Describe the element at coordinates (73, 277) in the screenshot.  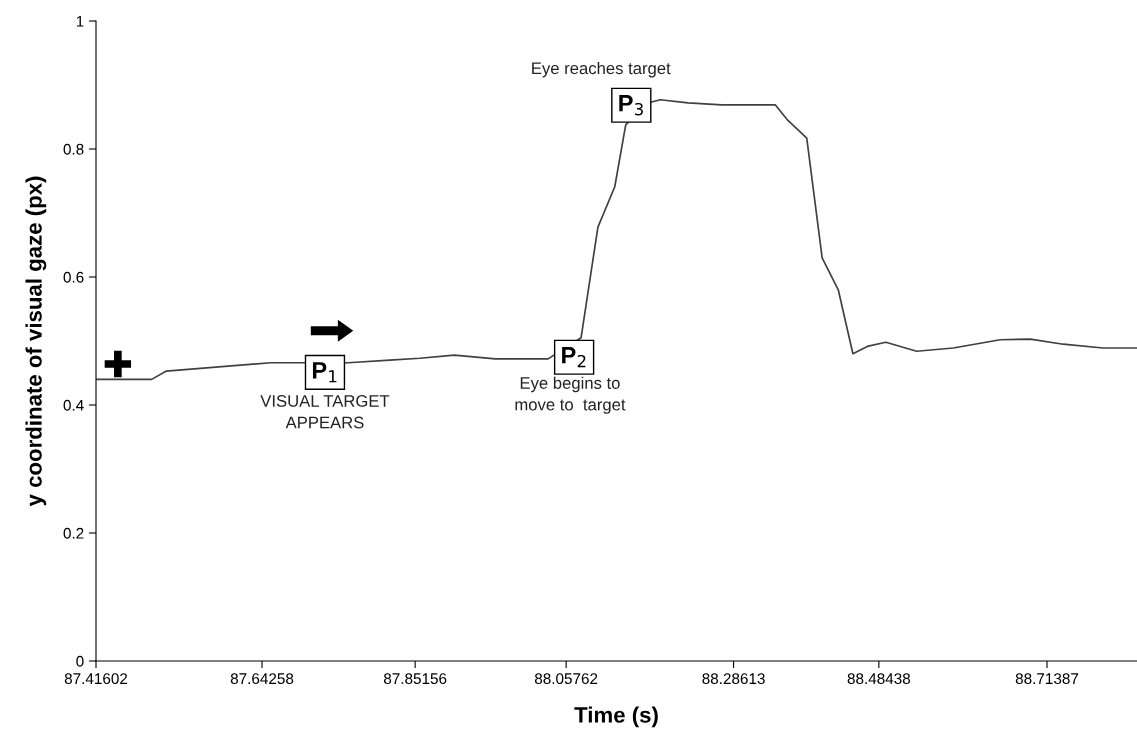
I see `y-tick-label: 0.6` at that location.